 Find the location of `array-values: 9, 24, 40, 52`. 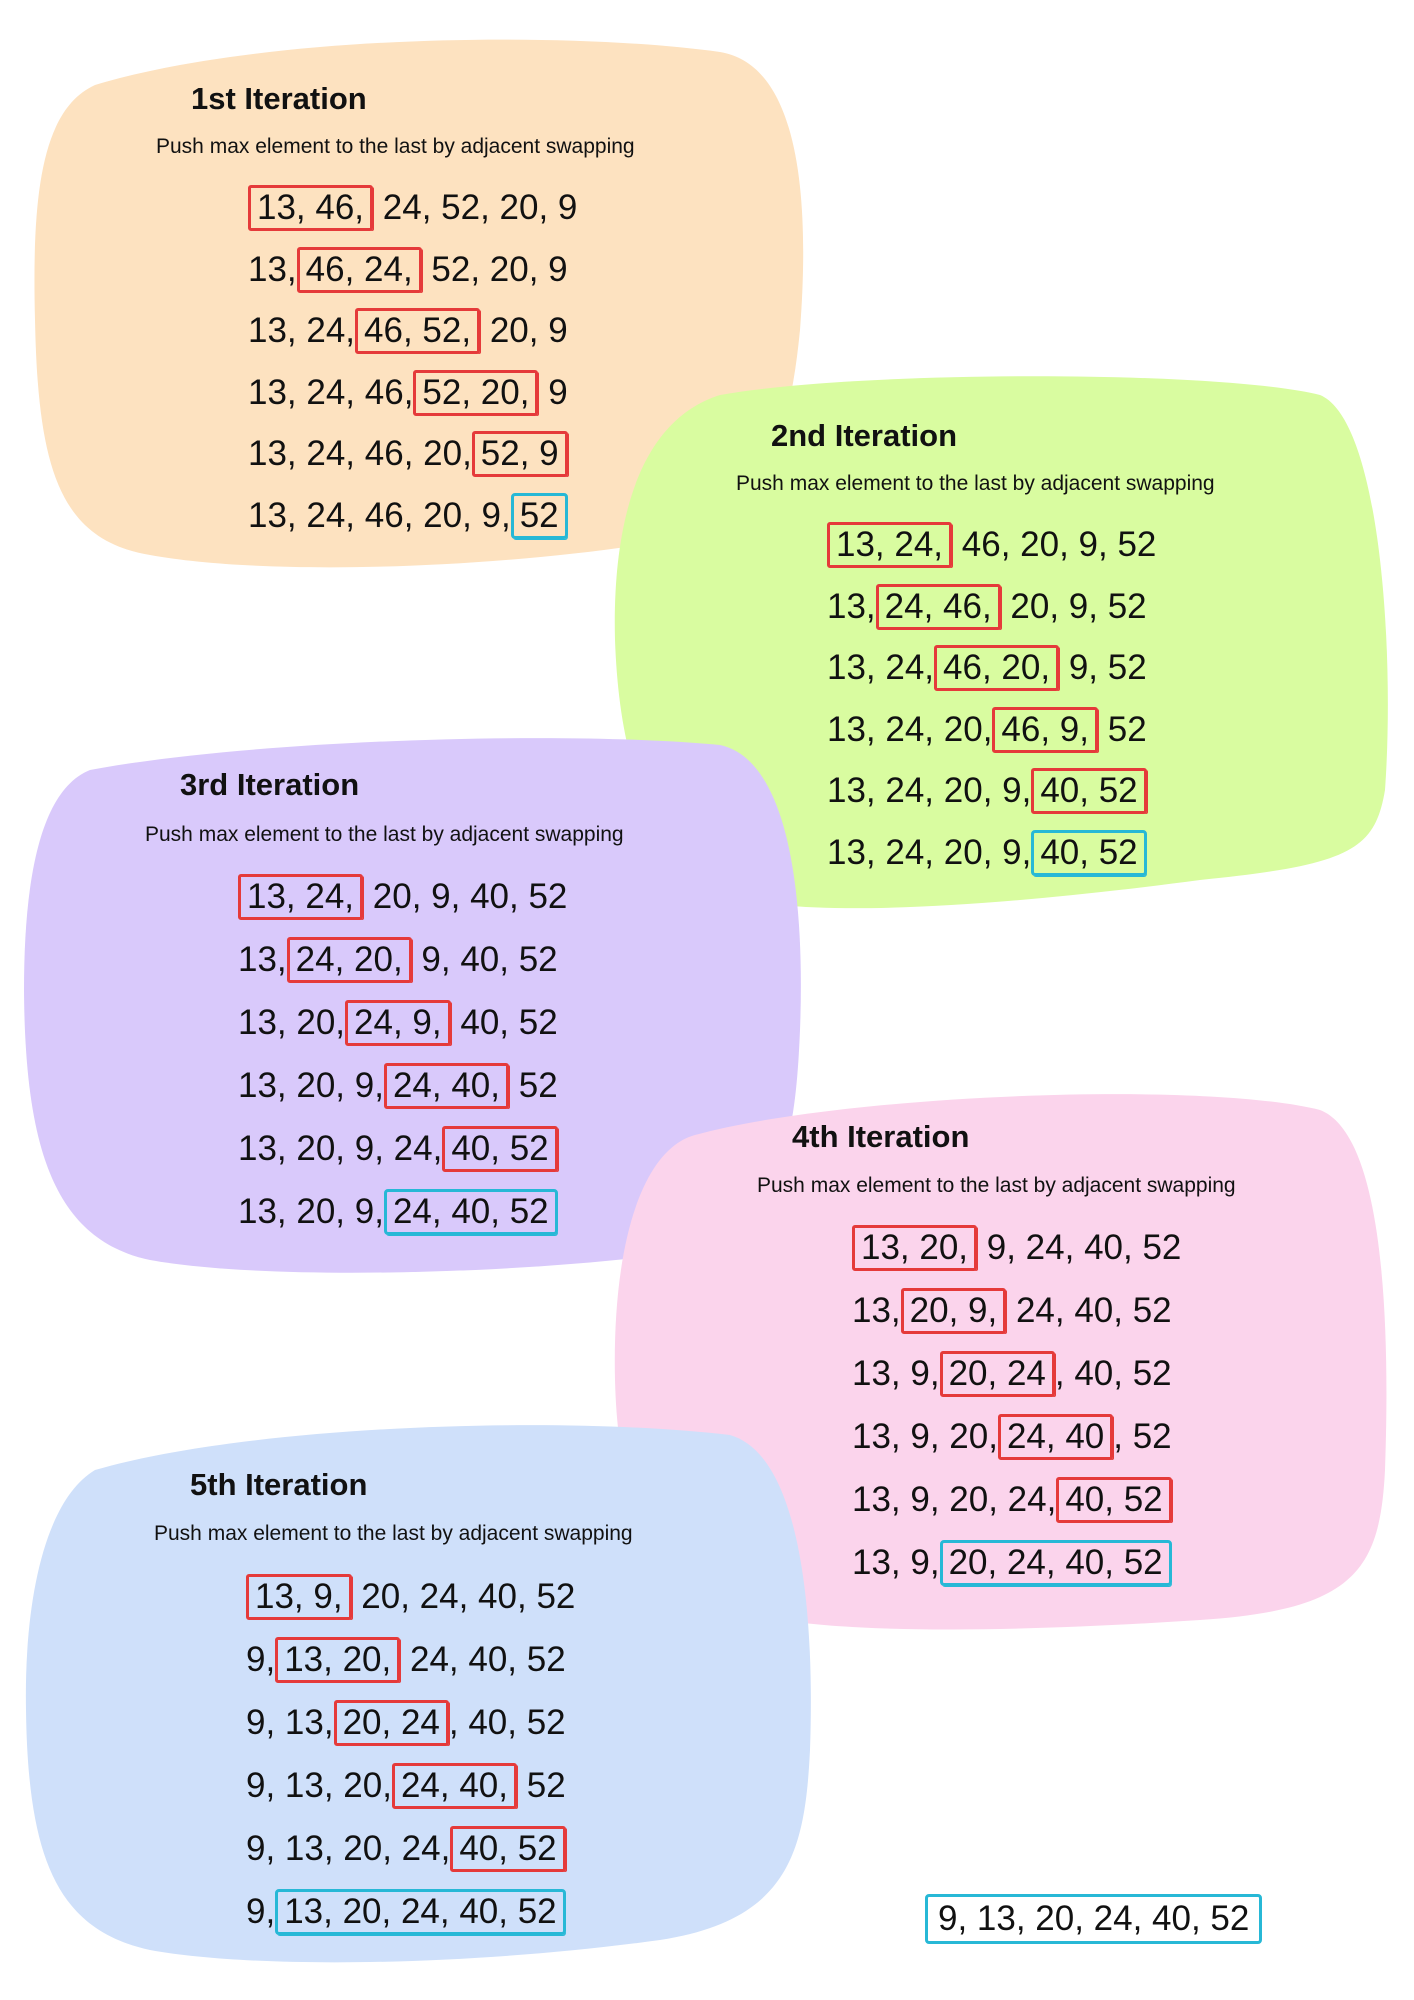

array-values: 9, 24, 40, 52 is located at coordinates (1079, 1247).